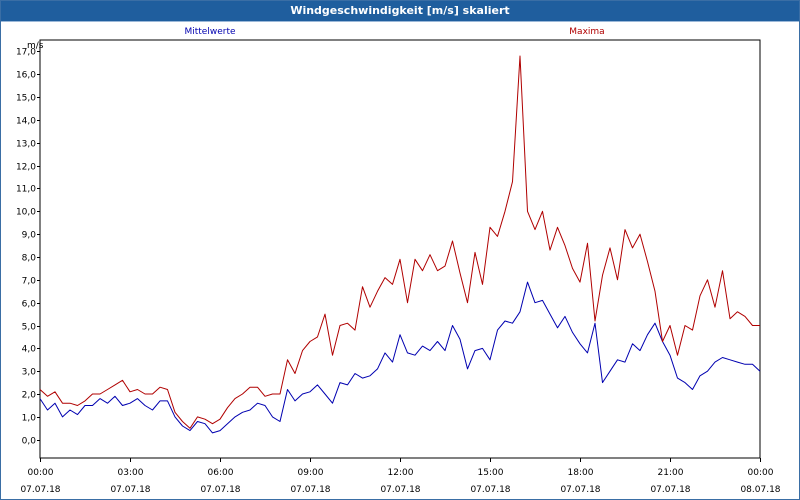 The height and width of the screenshot is (500, 800). I want to click on y-tick-label: 13,0, so click(26, 145).